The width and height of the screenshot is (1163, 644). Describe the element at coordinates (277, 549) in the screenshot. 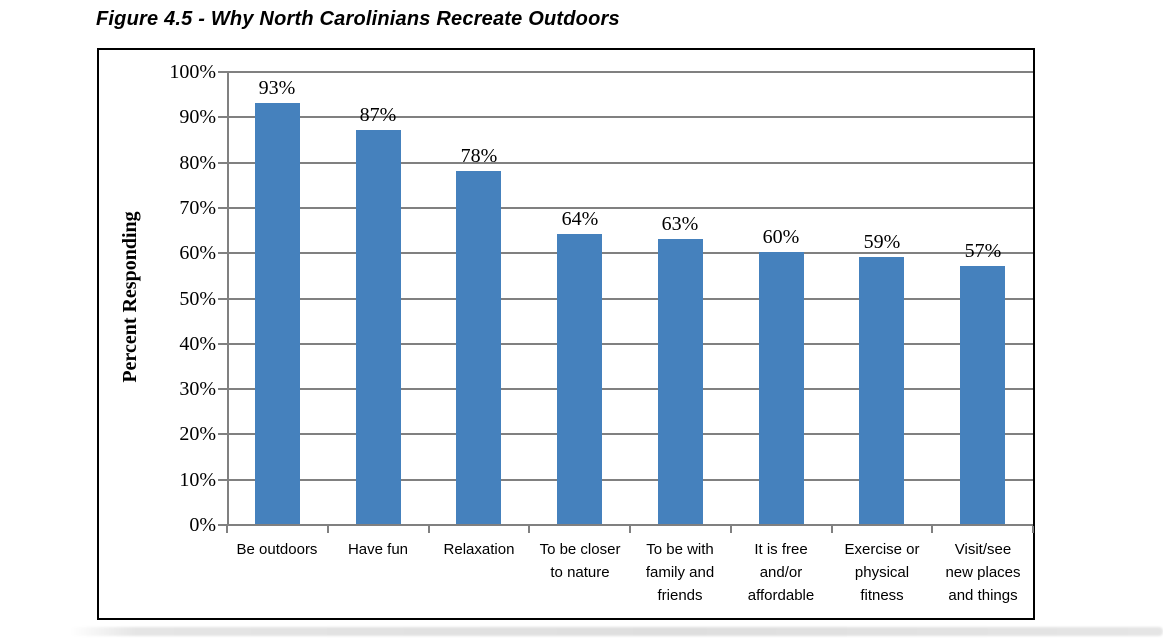

I see `x-category-label: Be outdoors` at that location.